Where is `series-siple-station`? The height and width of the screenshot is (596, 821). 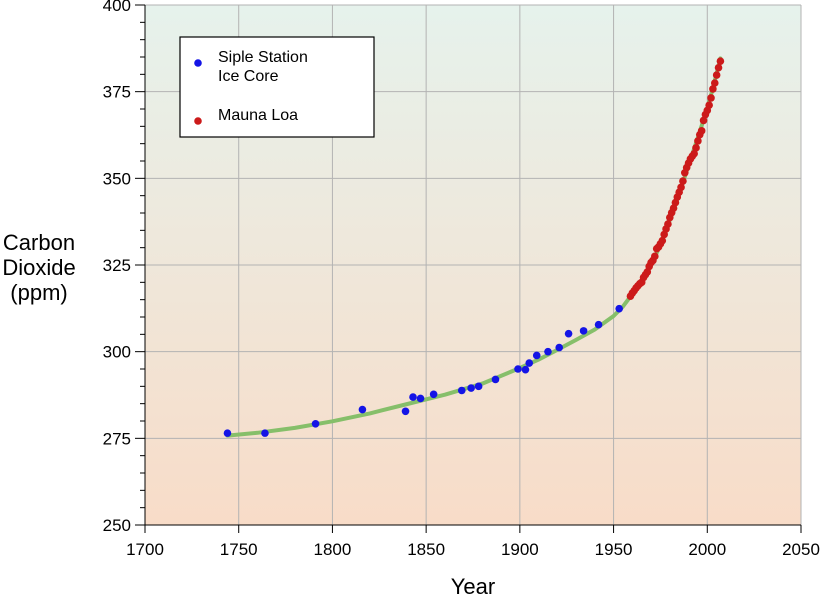
series-siple-station is located at coordinates (423, 370).